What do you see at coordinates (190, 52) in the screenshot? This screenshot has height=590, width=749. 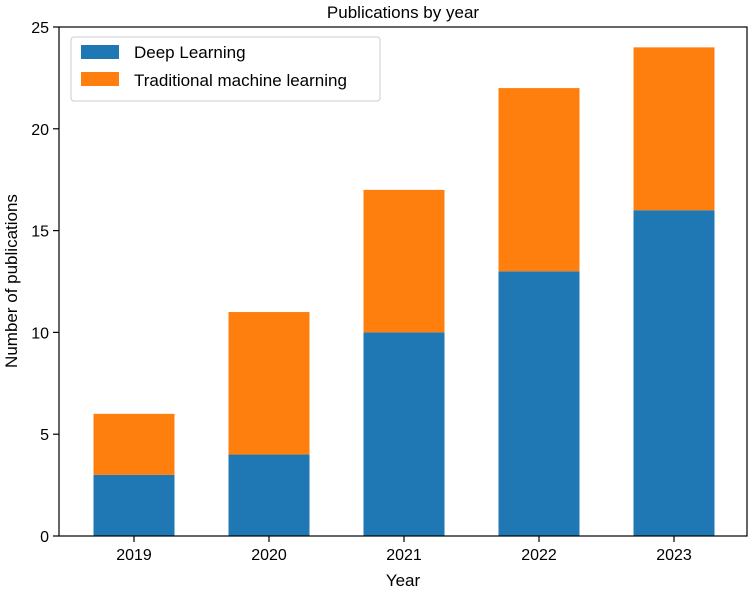 I see `legend-label-deep-learning: Deep Learning` at bounding box center [190, 52].